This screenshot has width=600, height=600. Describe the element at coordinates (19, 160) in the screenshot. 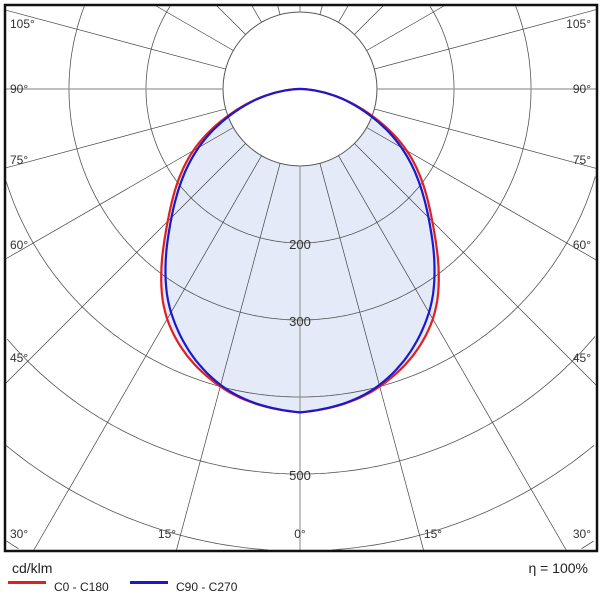

I see `angle-label-left: 75°` at that location.